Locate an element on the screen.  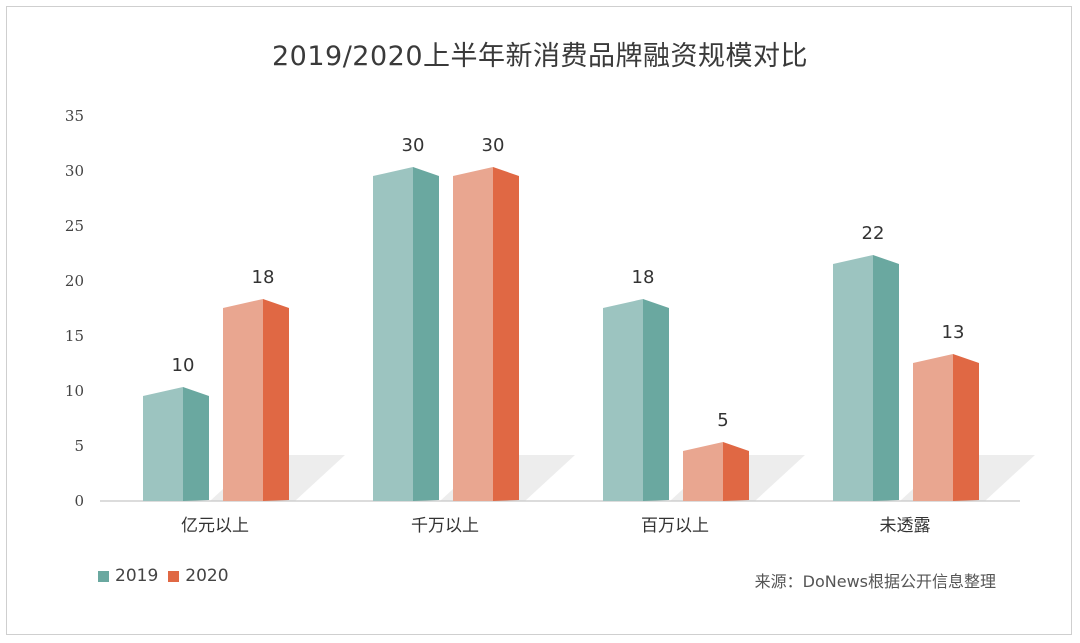
source-note: 来源：DoNews根据公开信息整理 is located at coordinates (875, 581).